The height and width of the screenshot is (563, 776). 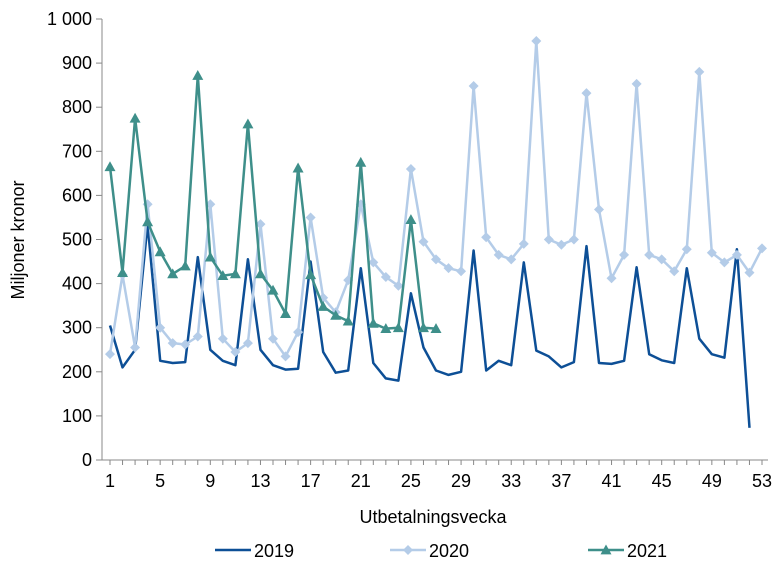 What do you see at coordinates (627, 551) in the screenshot?
I see `legend-item-2021: 2021` at bounding box center [627, 551].